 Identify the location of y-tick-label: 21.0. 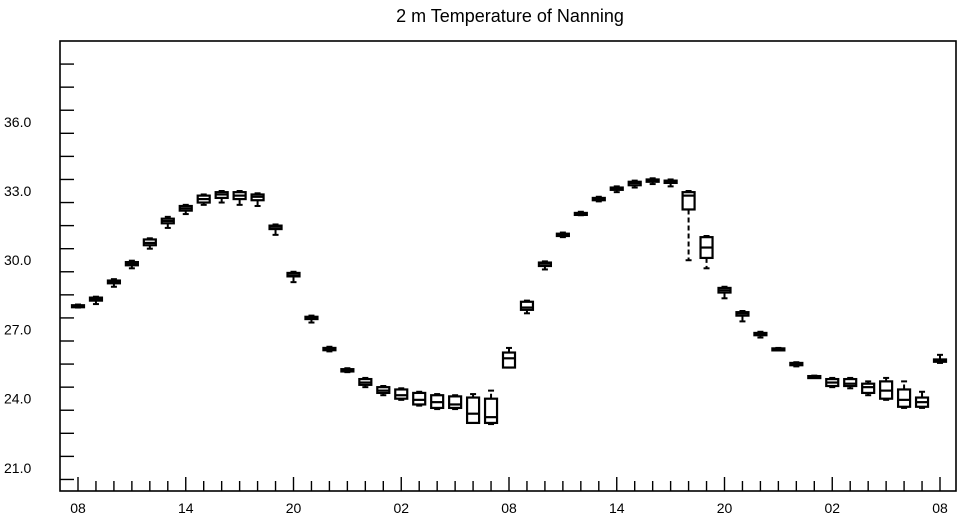
(17, 468).